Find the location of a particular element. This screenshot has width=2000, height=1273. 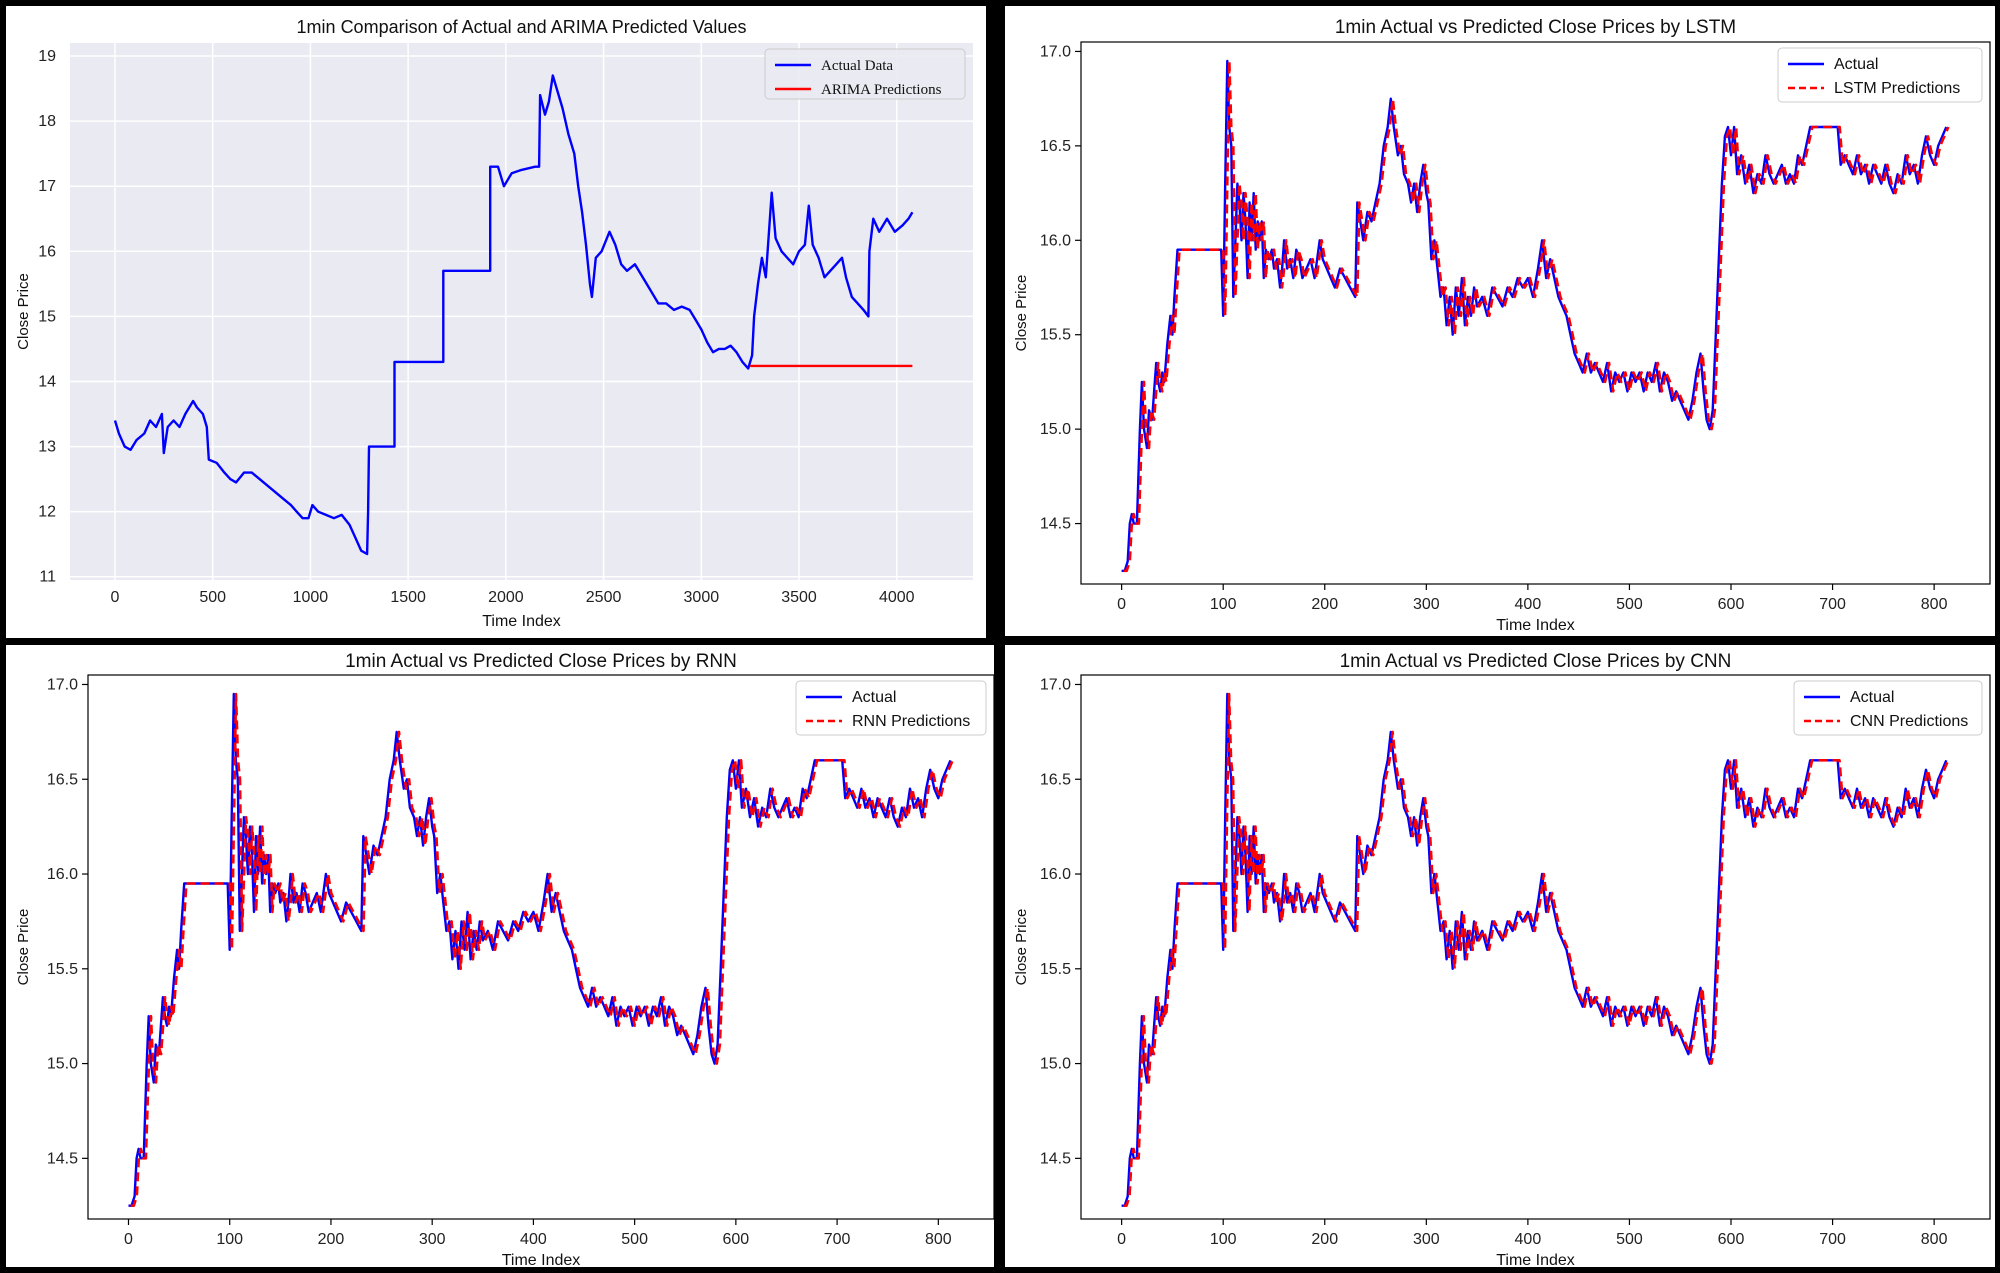

legend-label: CNN Predictions is located at coordinates (1909, 721).